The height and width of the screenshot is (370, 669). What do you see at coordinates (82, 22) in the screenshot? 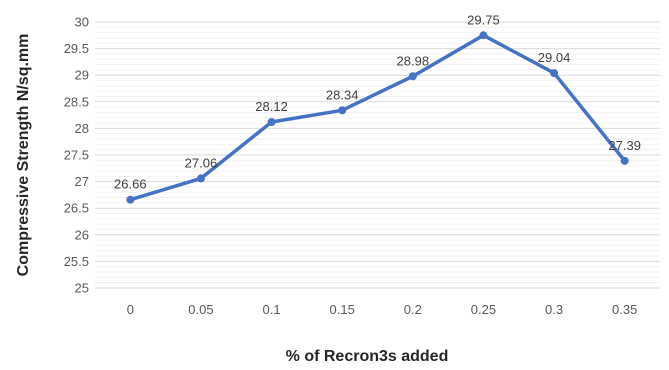
I see `y-tick-label: 30` at bounding box center [82, 22].